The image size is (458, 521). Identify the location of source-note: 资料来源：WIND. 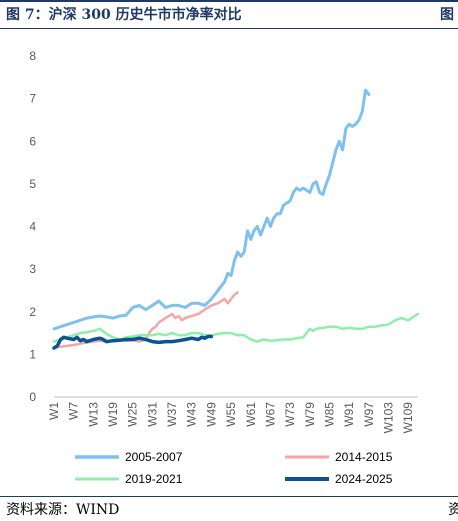
(63, 510).